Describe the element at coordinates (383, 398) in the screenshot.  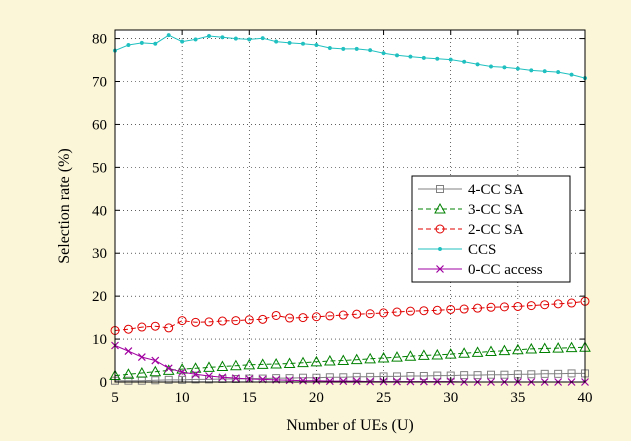
I see `x-tick-label: 25` at that location.